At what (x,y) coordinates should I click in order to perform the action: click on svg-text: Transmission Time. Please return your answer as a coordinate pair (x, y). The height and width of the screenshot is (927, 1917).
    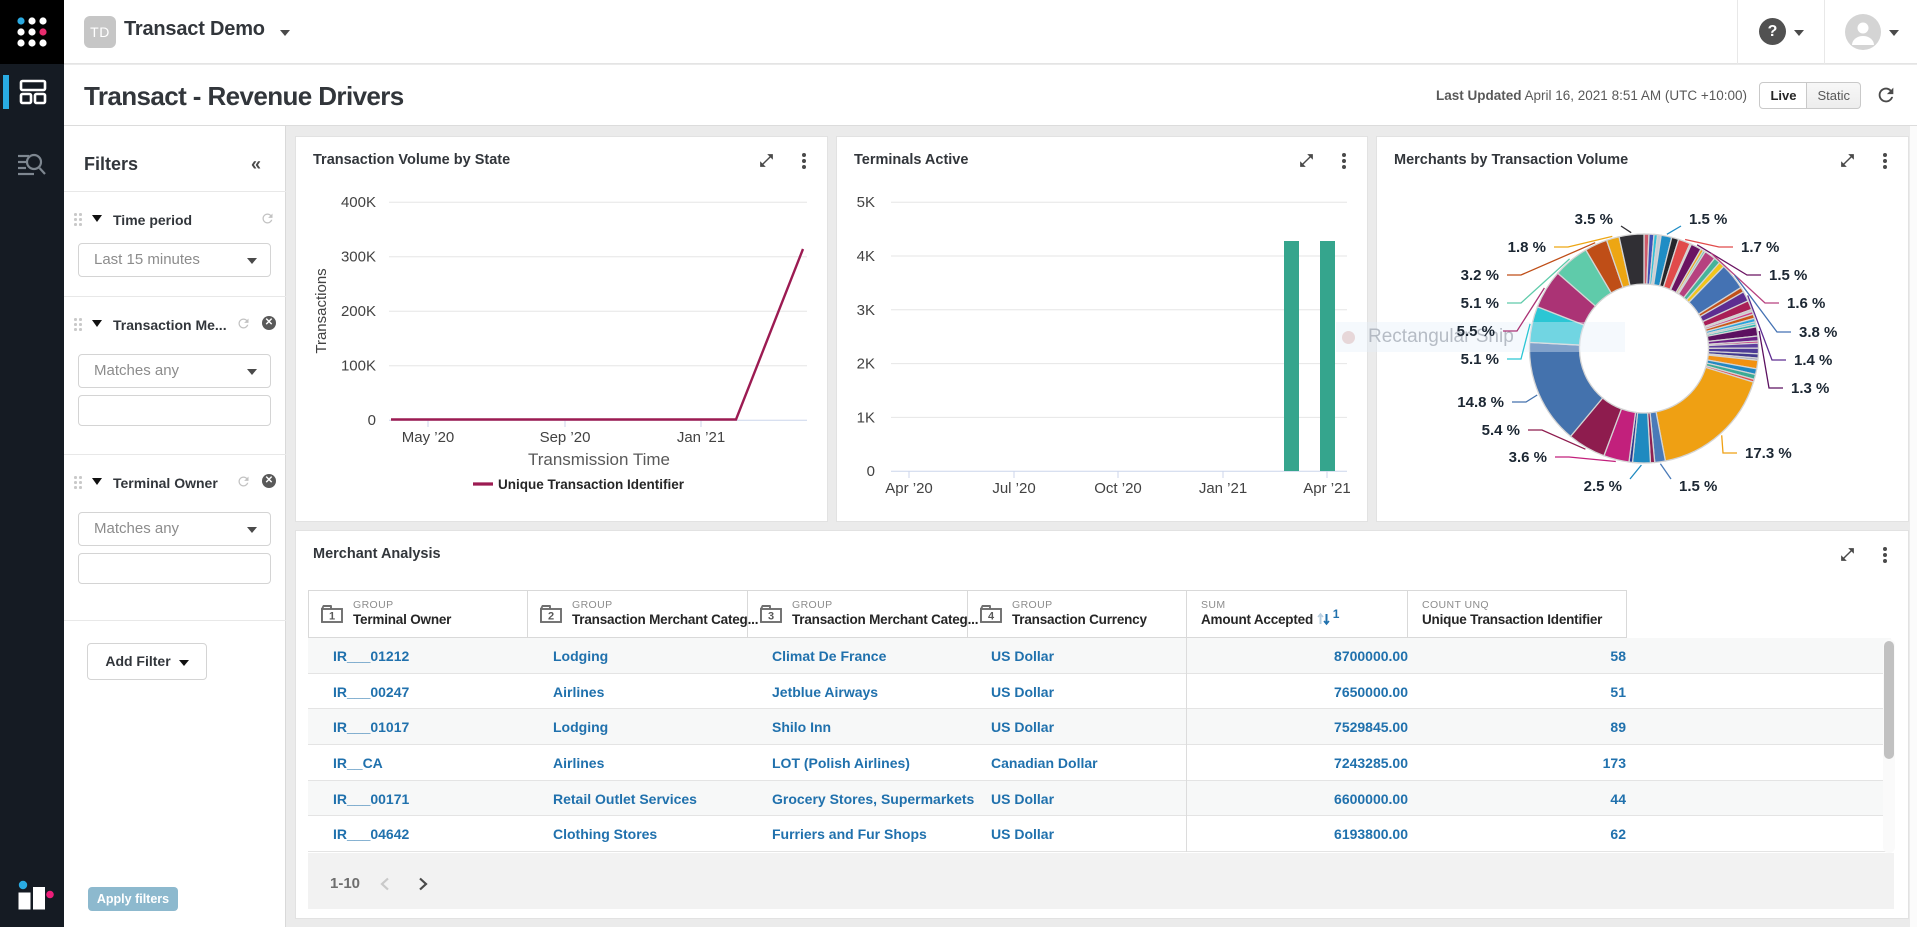
    Looking at the image, I should click on (599, 459).